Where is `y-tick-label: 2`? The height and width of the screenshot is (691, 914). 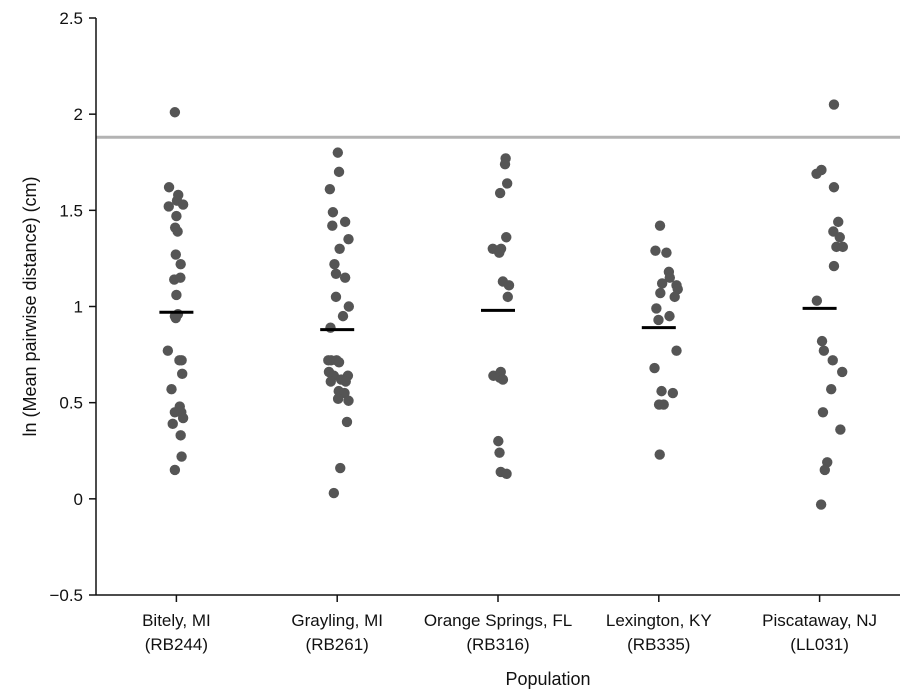
y-tick-label: 2 is located at coordinates (78, 114).